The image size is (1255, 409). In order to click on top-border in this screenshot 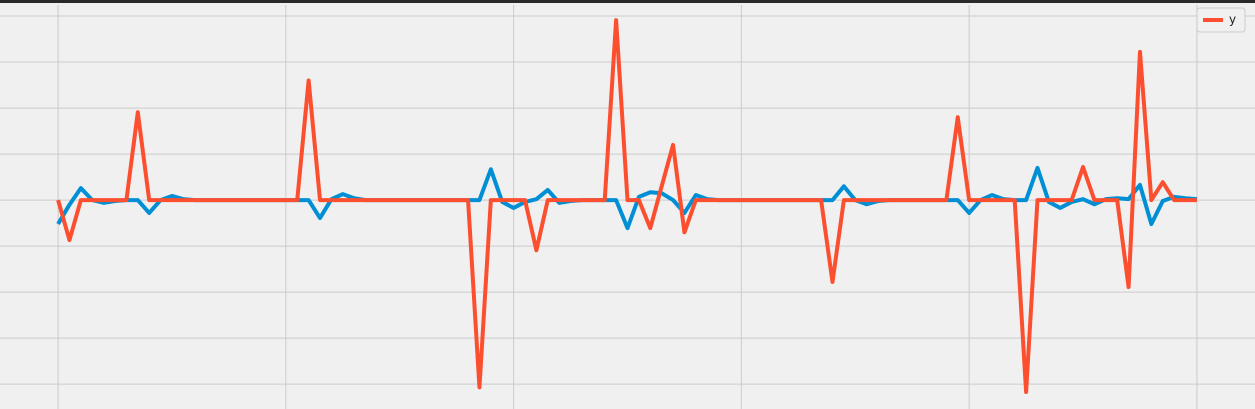, I will do `click(627, 1)`.